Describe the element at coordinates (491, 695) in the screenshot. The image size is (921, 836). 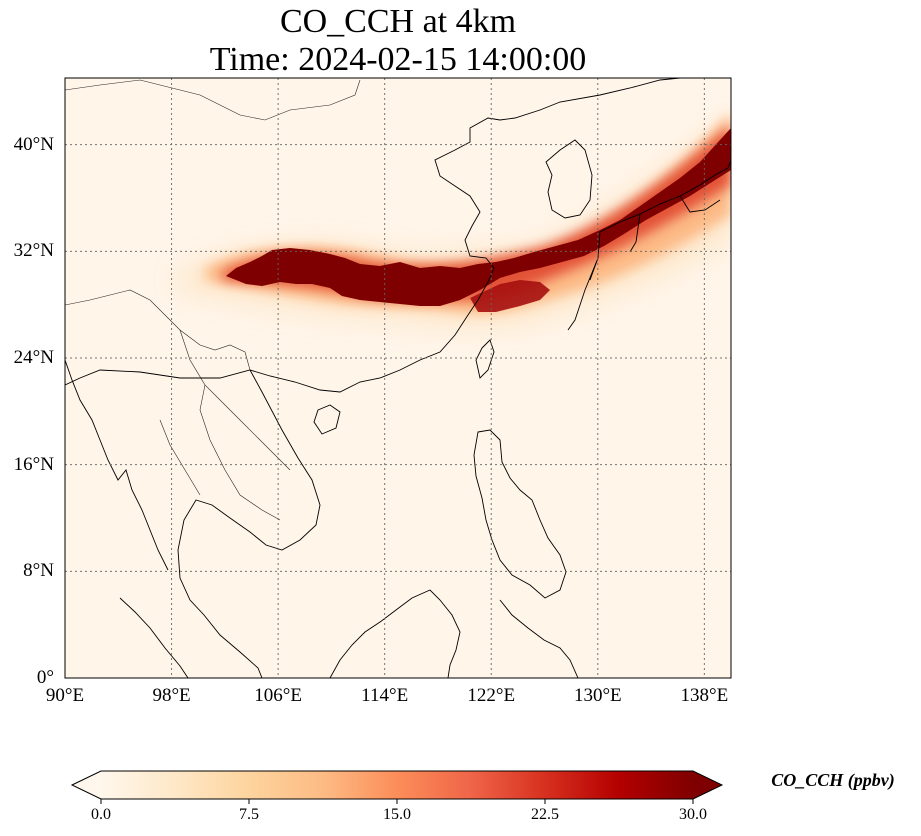
I see `lon-tick-label: 122°E` at that location.